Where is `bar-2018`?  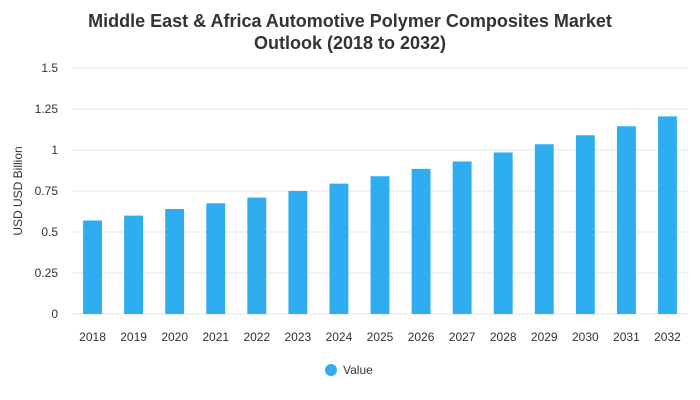
bar-2018 is located at coordinates (92, 267).